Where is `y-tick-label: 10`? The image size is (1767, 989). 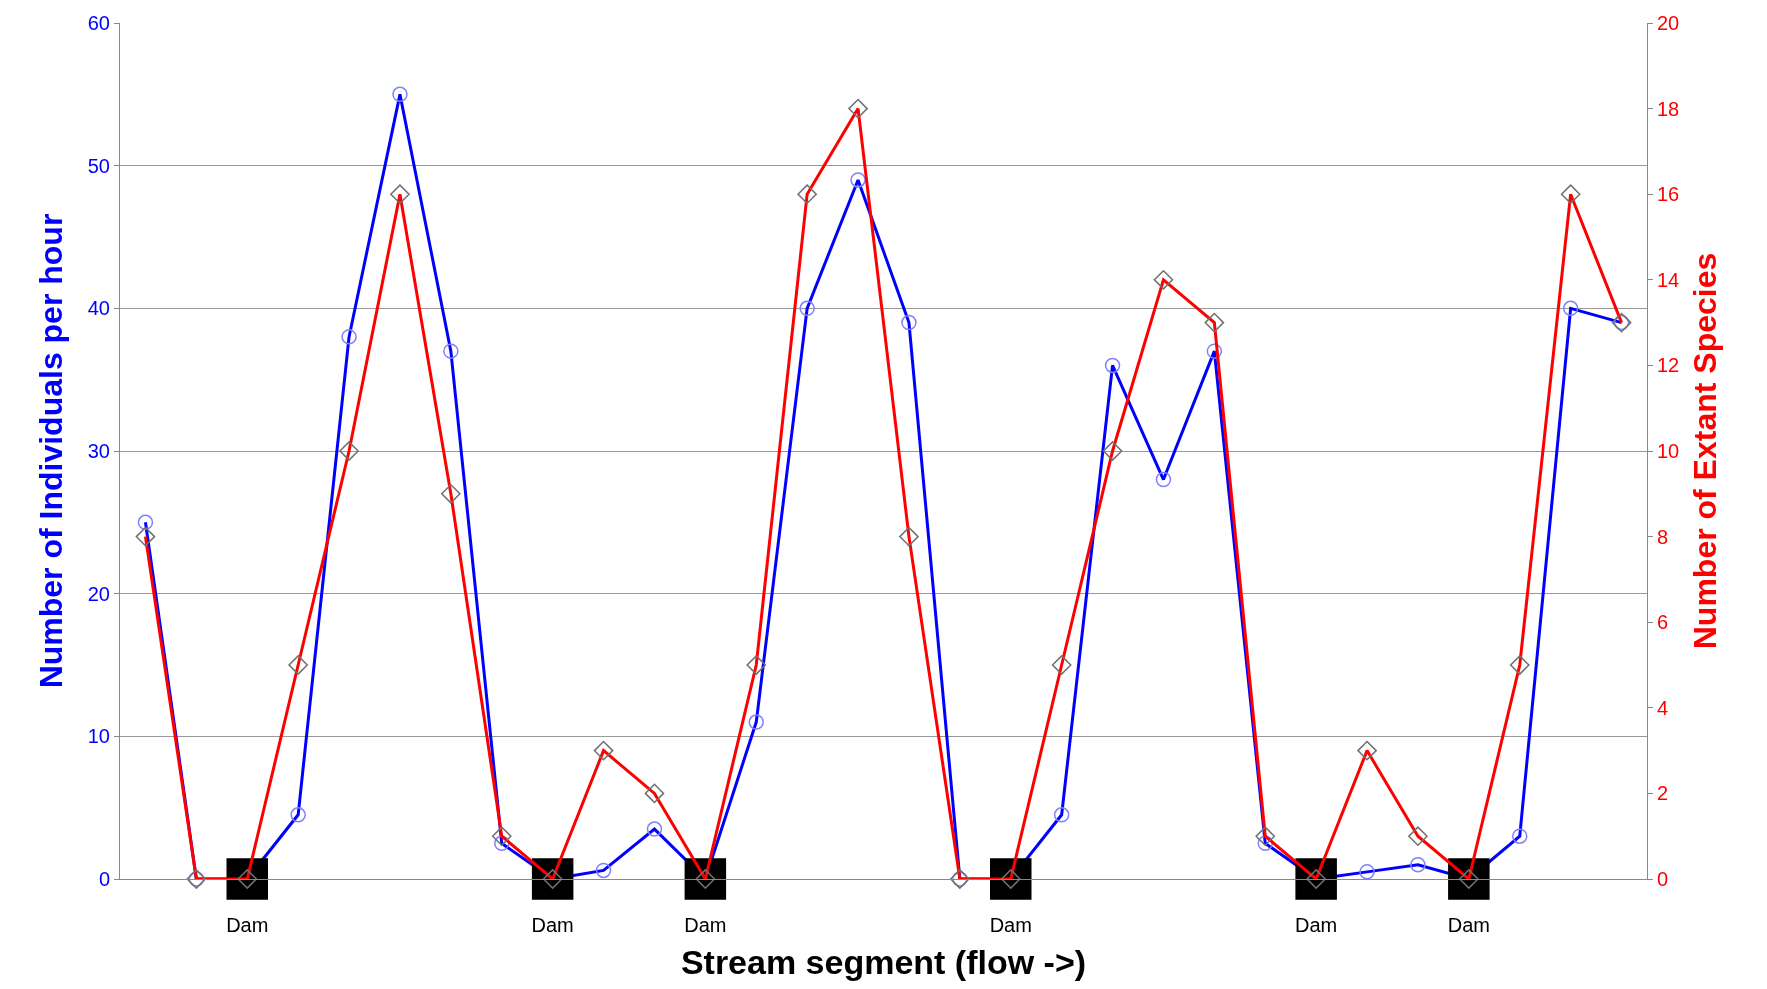
y-tick-label: 10 is located at coordinates (98, 736).